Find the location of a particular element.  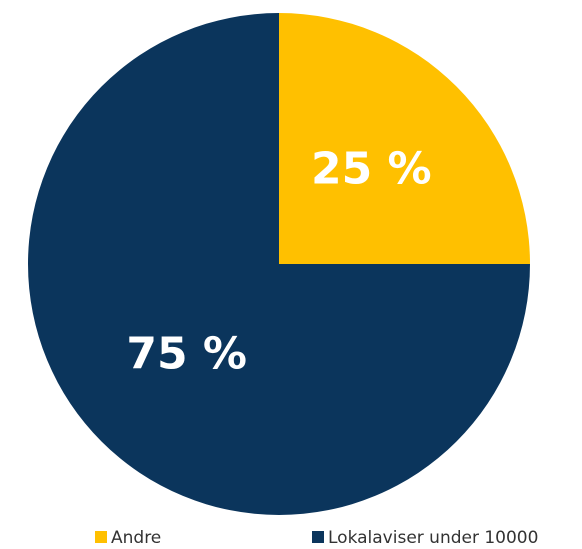

value-label: 75 % is located at coordinates (186, 353).